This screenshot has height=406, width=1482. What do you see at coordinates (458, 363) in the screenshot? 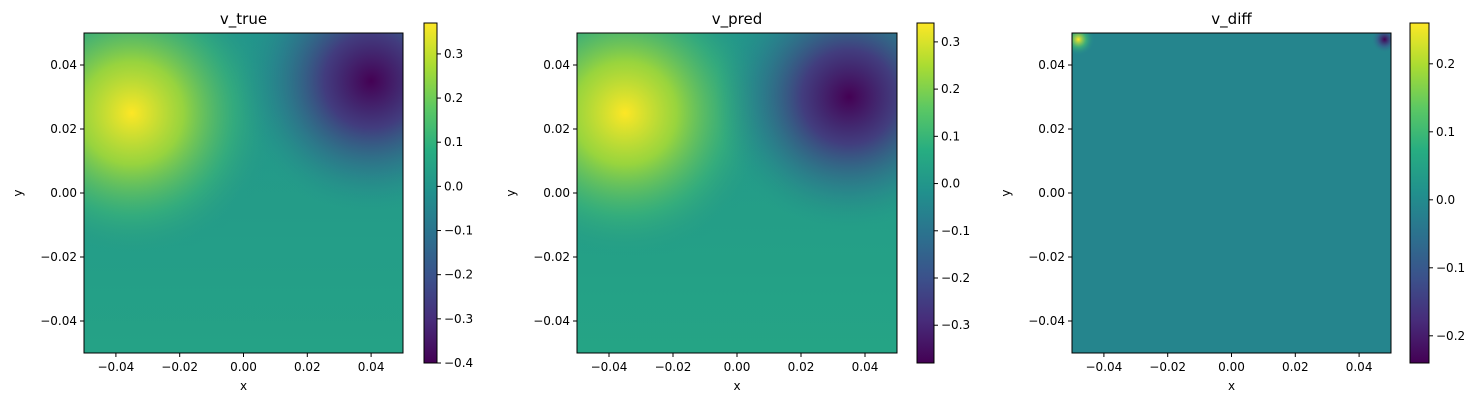
I see `colorbar-tick-label: −0.4` at bounding box center [458, 363].